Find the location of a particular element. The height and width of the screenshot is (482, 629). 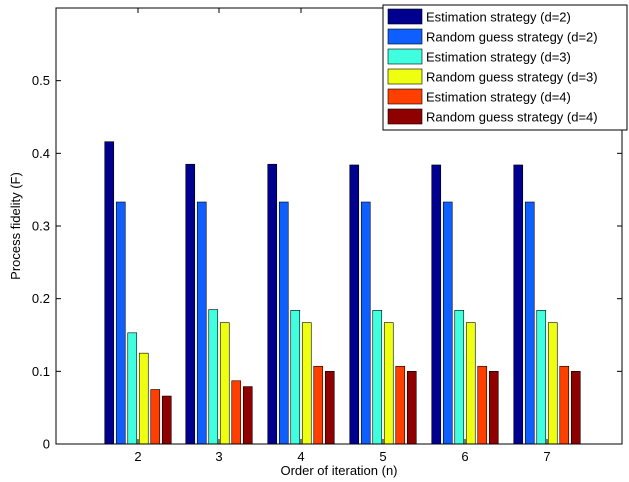

y-tick-label: 0.3 is located at coordinates (41, 226).